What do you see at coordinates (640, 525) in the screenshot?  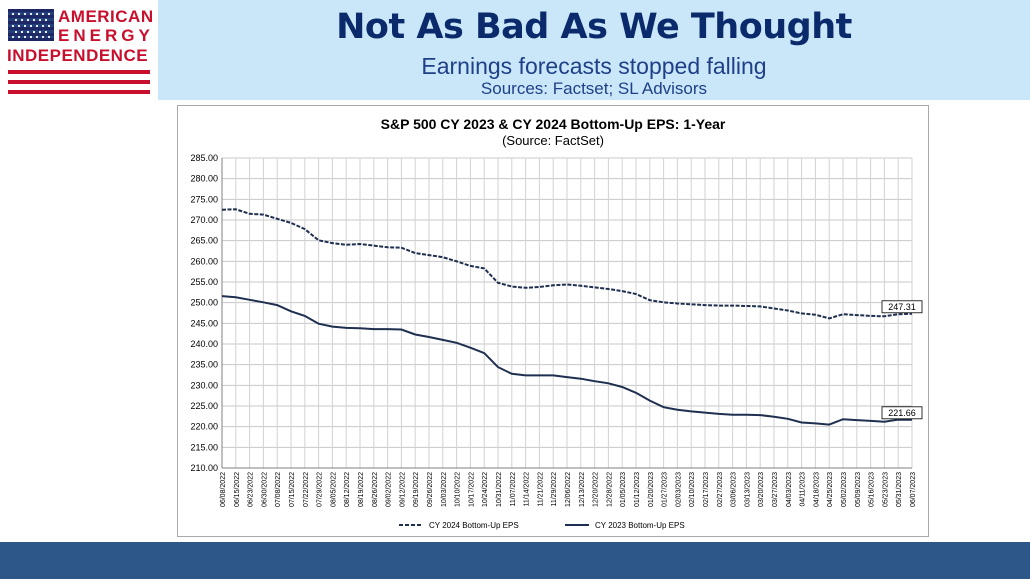 I see `legend-label-cy2023: CY 2023 Bottom-Up EPS` at bounding box center [640, 525].